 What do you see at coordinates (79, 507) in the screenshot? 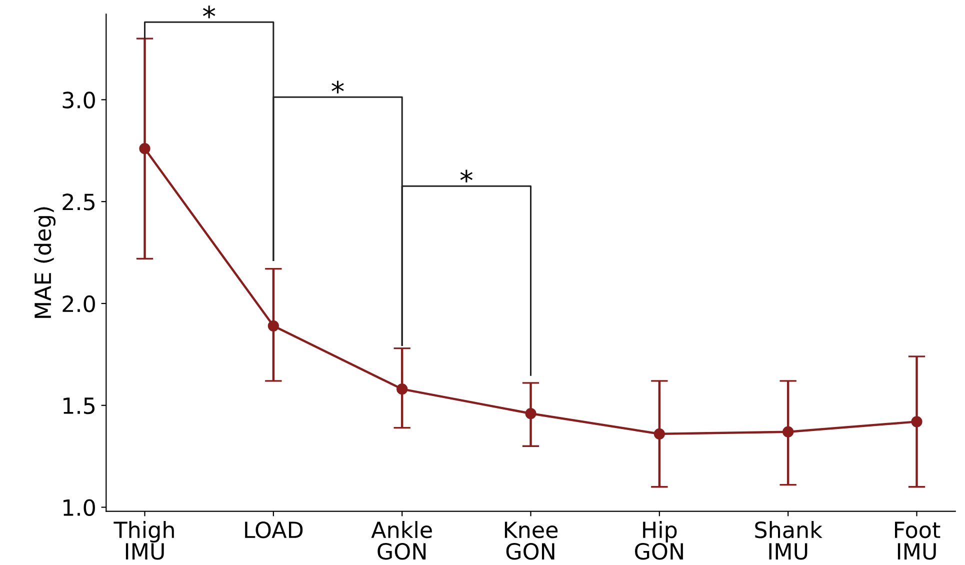
I see `y-tick-label: 1.0` at bounding box center [79, 507].